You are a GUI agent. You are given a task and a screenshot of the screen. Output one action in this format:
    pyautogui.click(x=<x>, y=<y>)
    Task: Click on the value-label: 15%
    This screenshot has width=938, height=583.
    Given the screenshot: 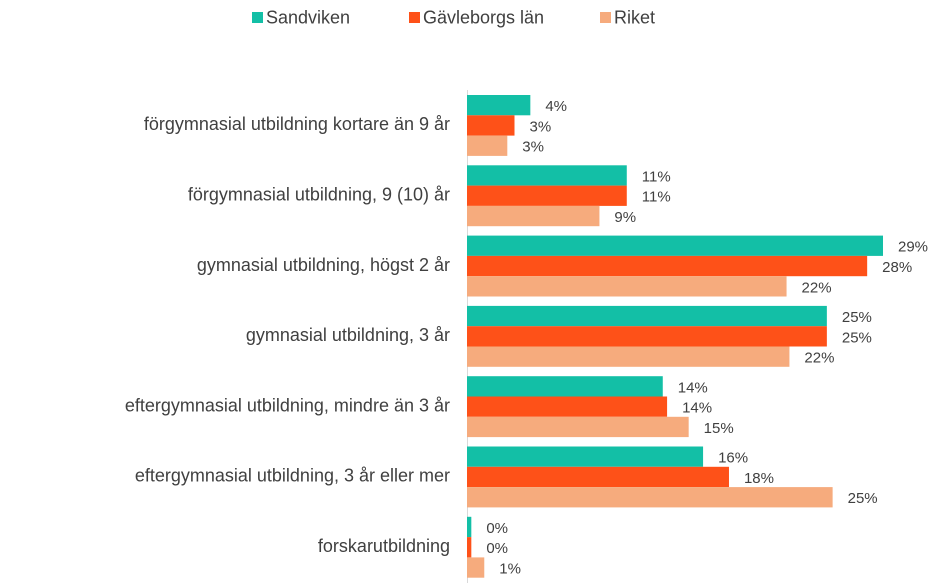 What is the action you would take?
    pyautogui.click(x=719, y=428)
    